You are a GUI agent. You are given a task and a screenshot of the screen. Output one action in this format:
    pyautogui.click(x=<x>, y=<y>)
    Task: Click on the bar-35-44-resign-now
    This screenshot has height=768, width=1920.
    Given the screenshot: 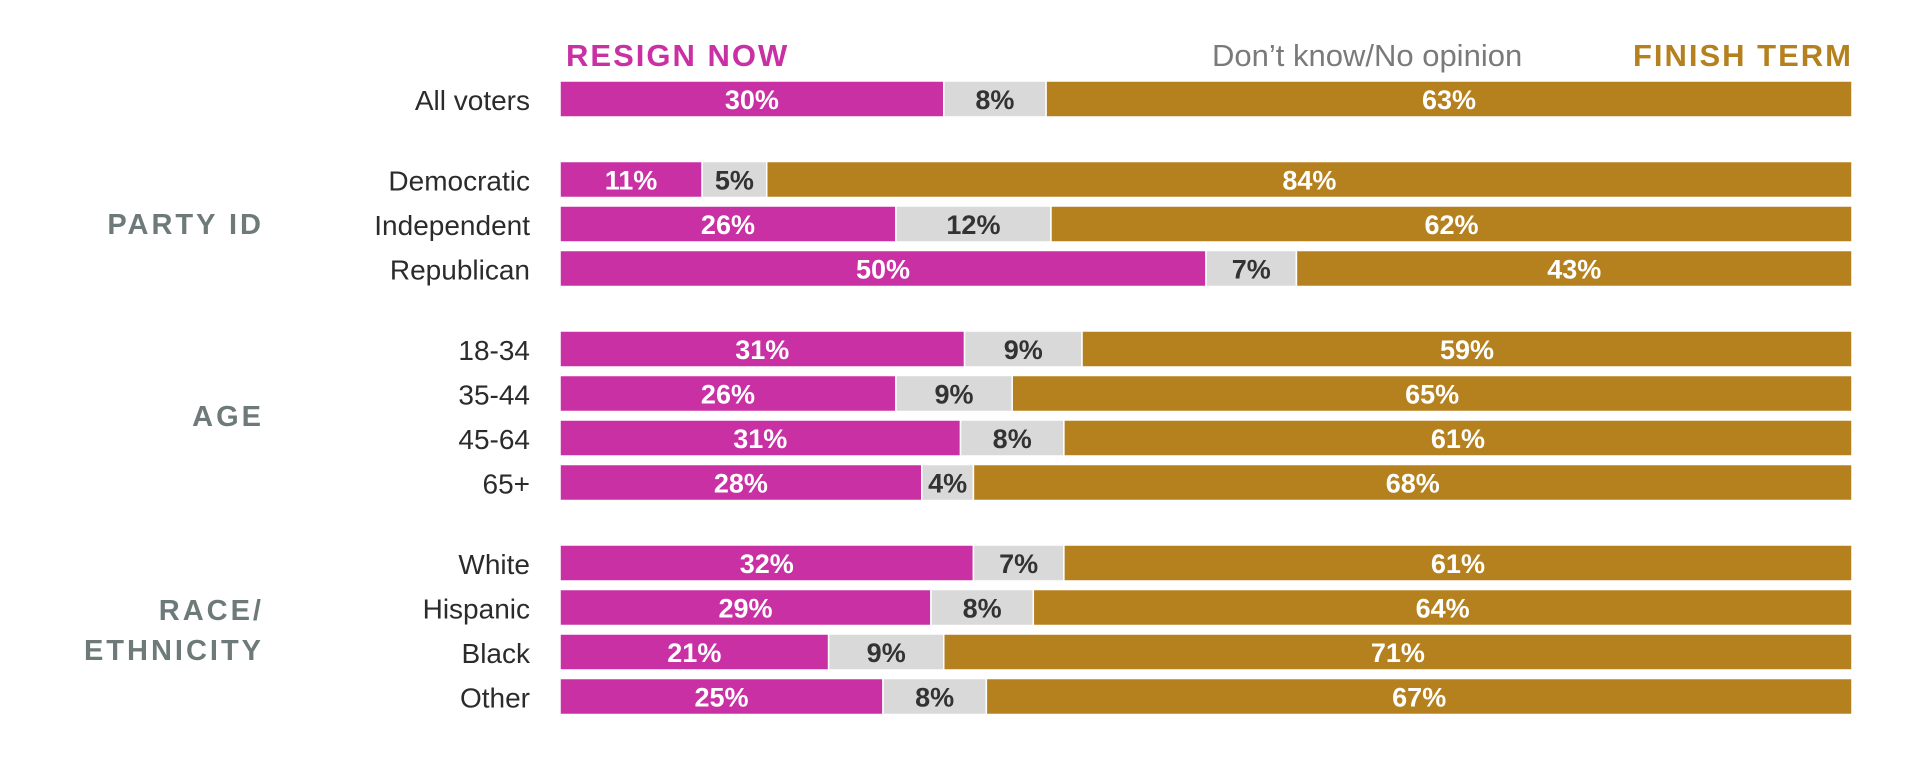 What is the action you would take?
    pyautogui.click(x=728, y=393)
    